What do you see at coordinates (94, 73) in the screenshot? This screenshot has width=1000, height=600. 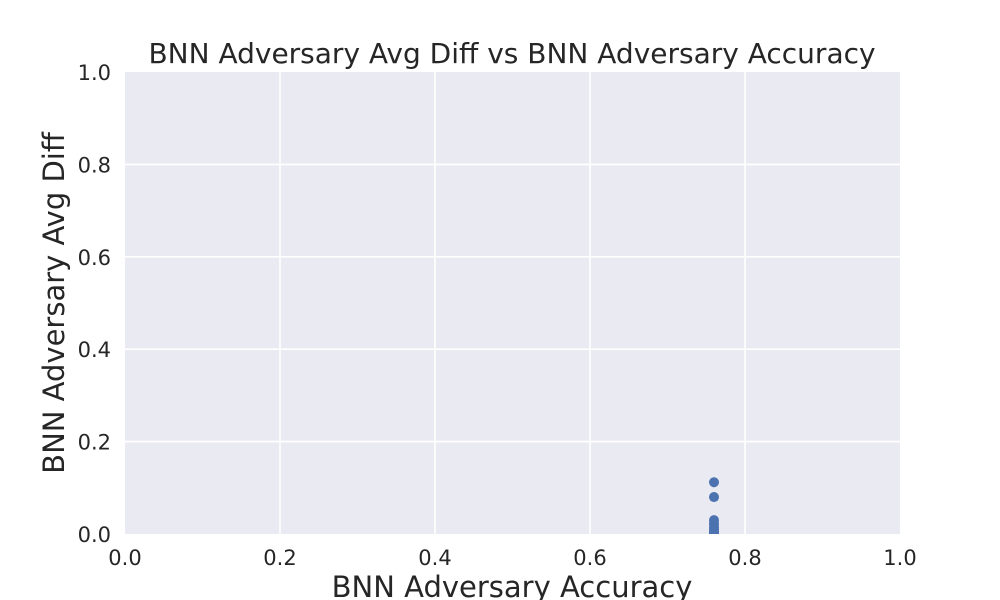 I see `y-tick-label: 1.0` at bounding box center [94, 73].